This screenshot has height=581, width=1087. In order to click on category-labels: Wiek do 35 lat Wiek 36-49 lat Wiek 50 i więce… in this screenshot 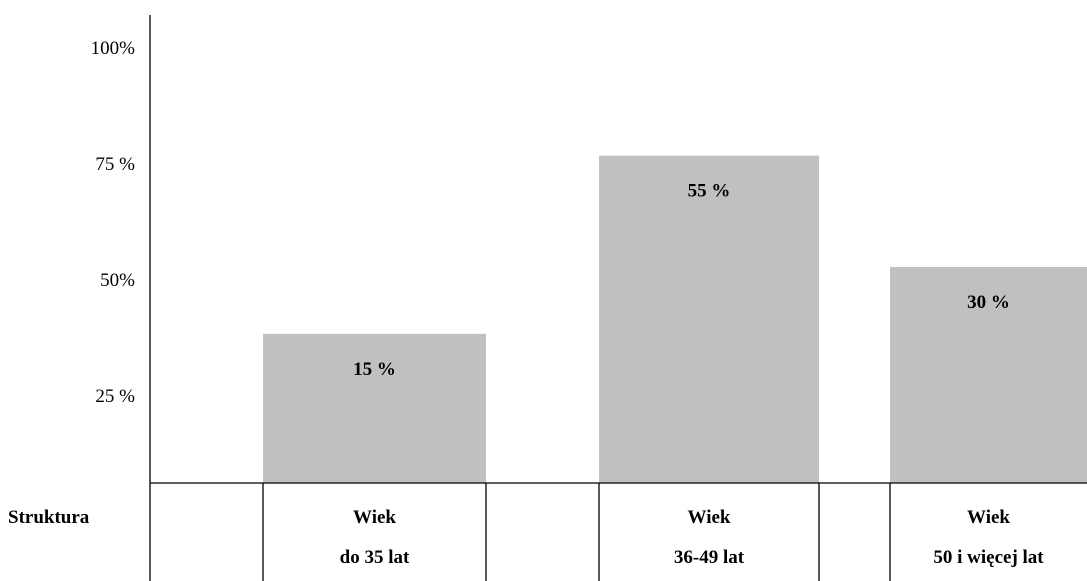, I will do `click(692, 537)`.